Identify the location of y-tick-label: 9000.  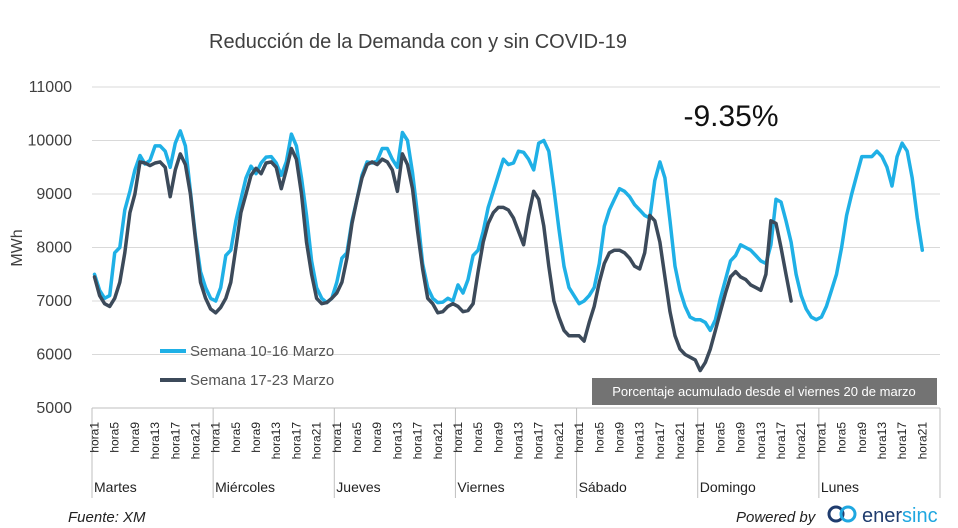
(54, 194).